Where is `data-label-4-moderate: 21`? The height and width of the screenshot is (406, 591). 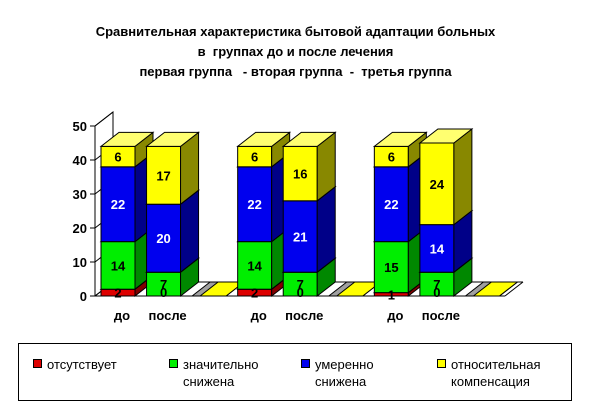
data-label-4-moderate: 21 is located at coordinates (300, 237).